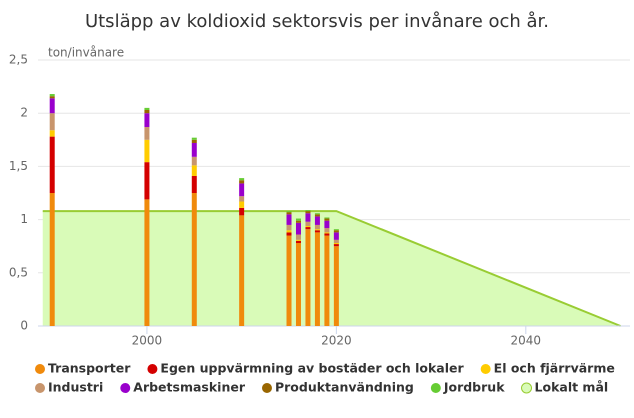 This screenshot has width=634, height=418. I want to click on legend-label: Produktanvändning, so click(344, 387).